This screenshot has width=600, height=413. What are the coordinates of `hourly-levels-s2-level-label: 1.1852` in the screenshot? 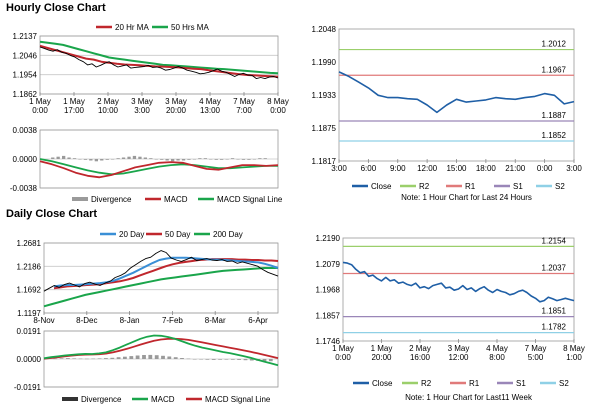 It's located at (554, 135).